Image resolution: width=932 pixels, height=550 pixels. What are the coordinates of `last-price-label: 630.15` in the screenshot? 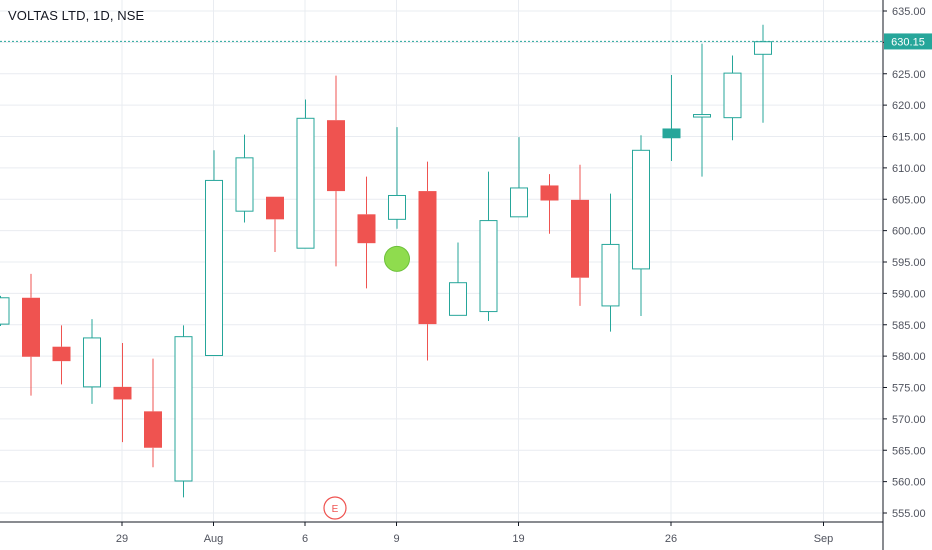 It's located at (908, 42).